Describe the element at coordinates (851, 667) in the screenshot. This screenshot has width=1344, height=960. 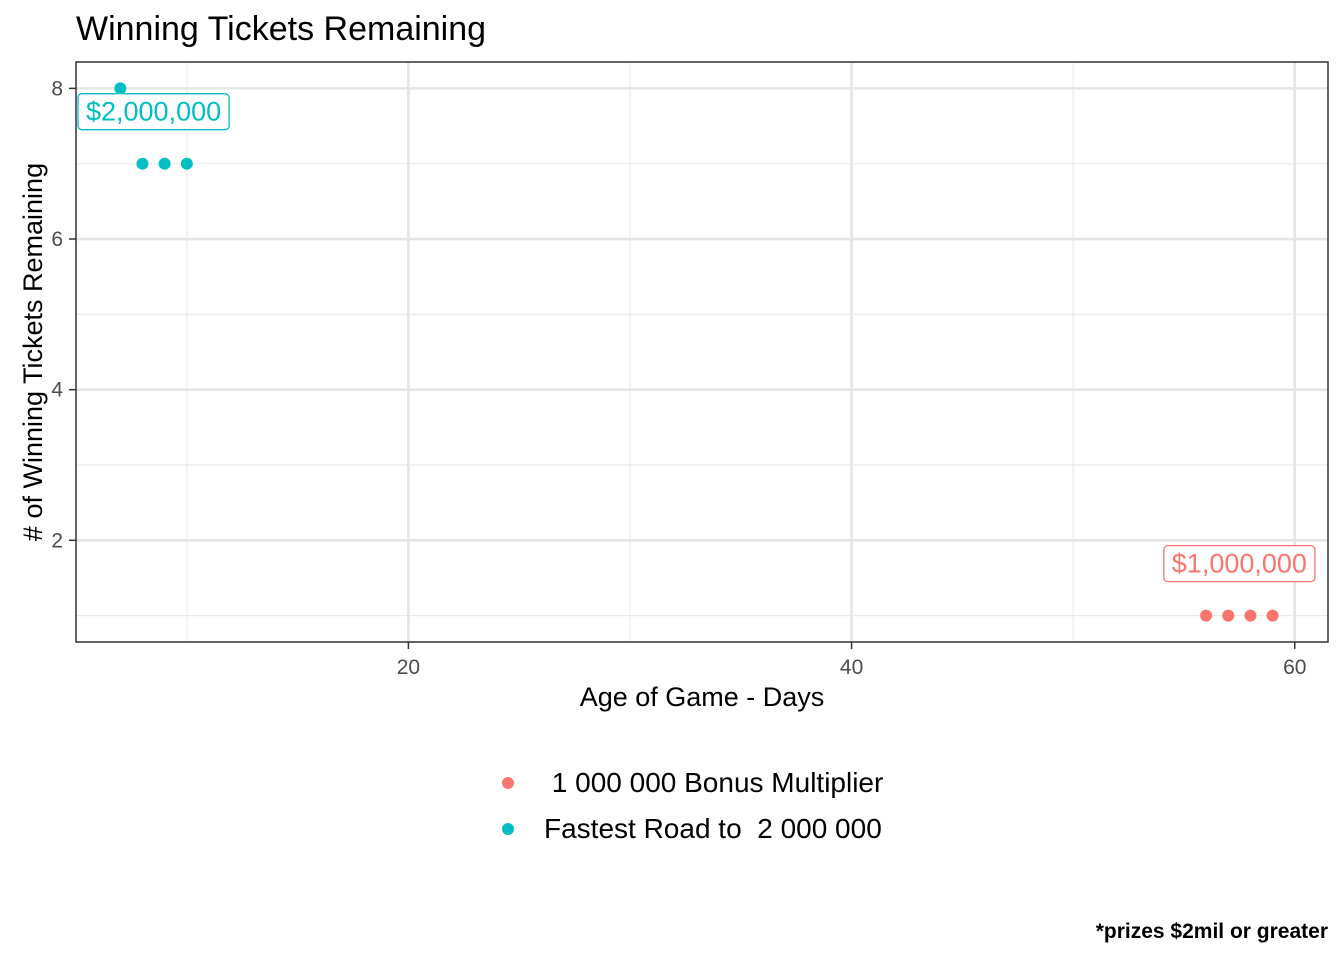
I see `x-tick-label: 40` at that location.